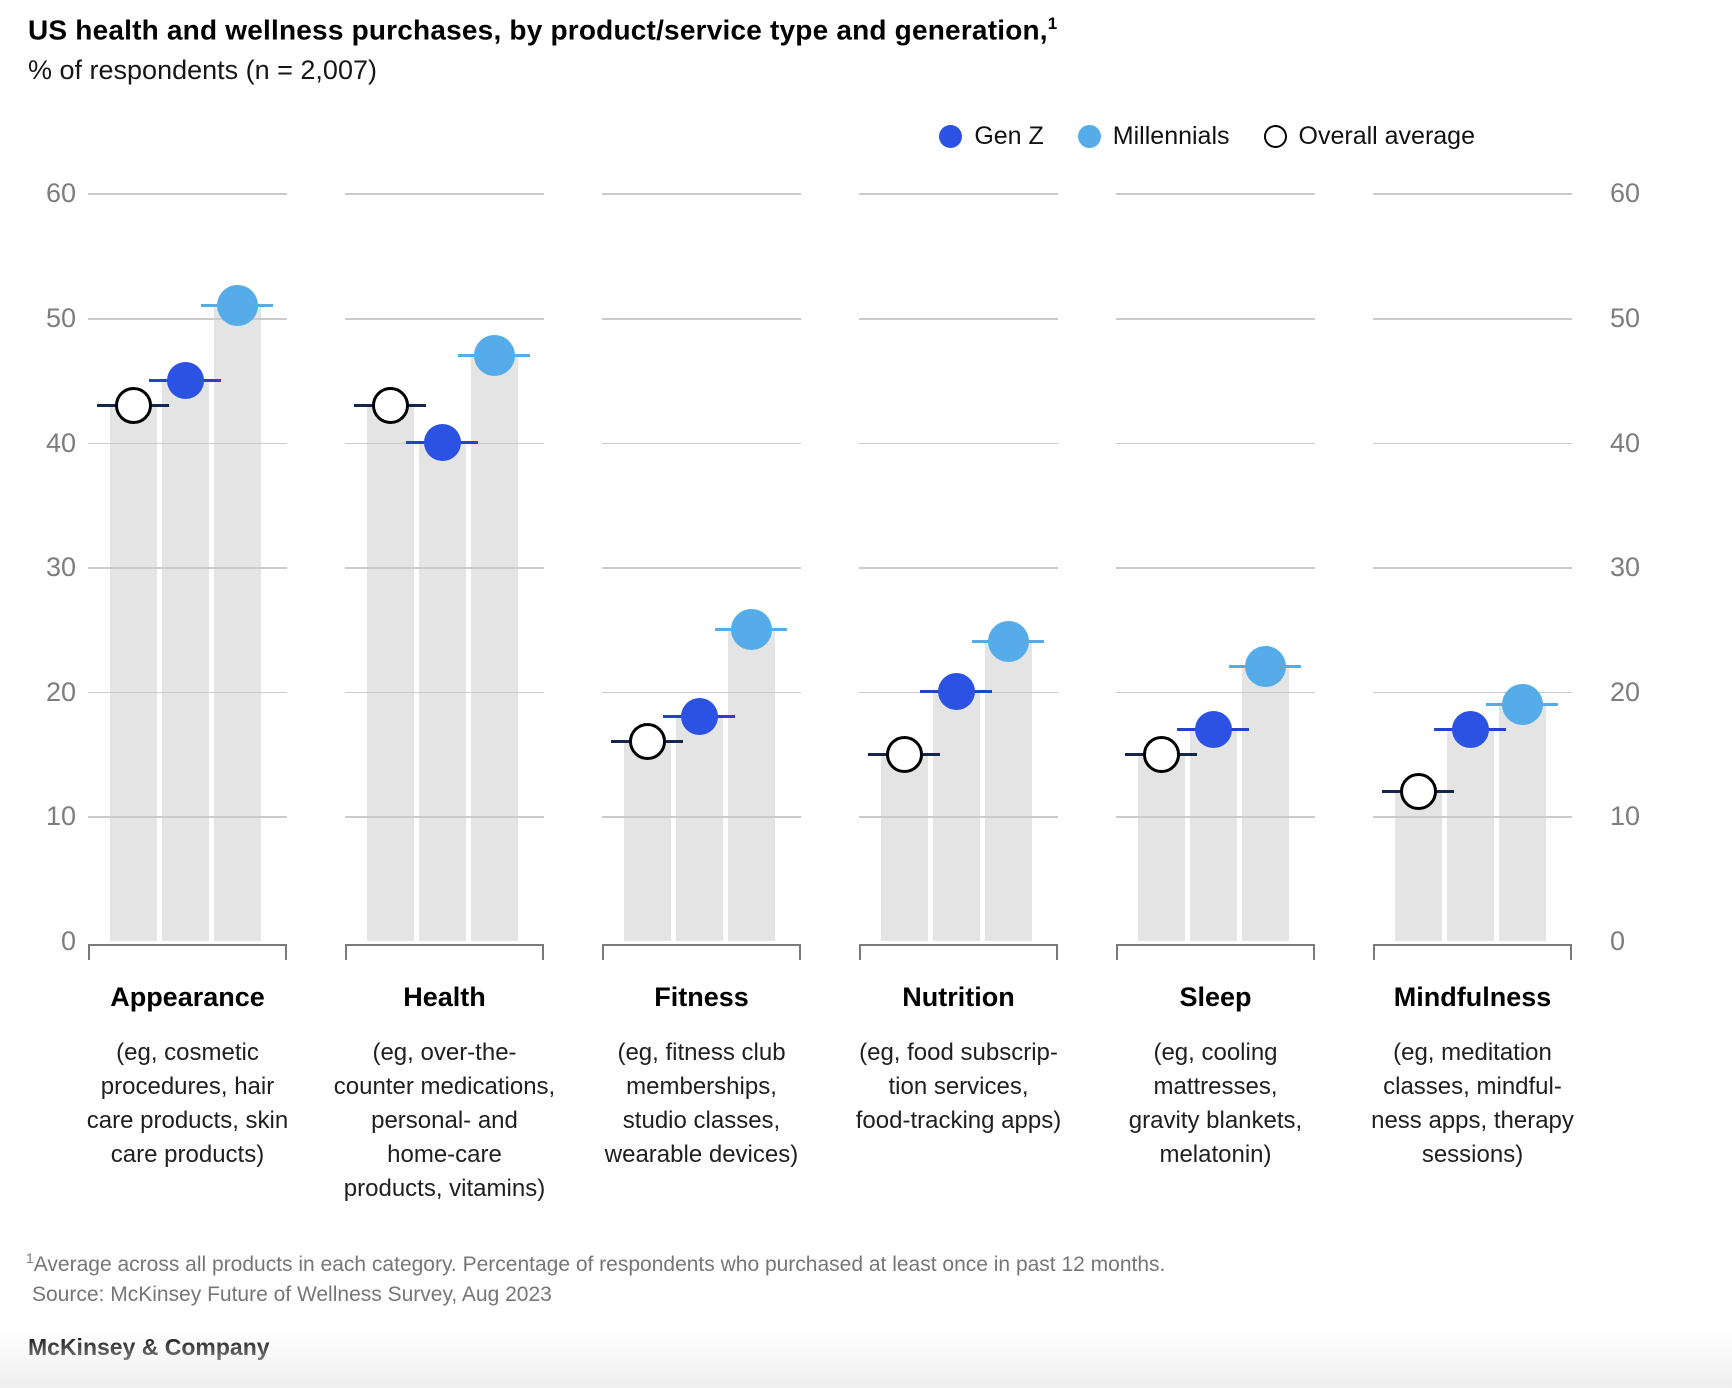 This screenshot has width=1732, height=1388. I want to click on chart-subtitle: % of respondents (n = 2,007), so click(202, 70).